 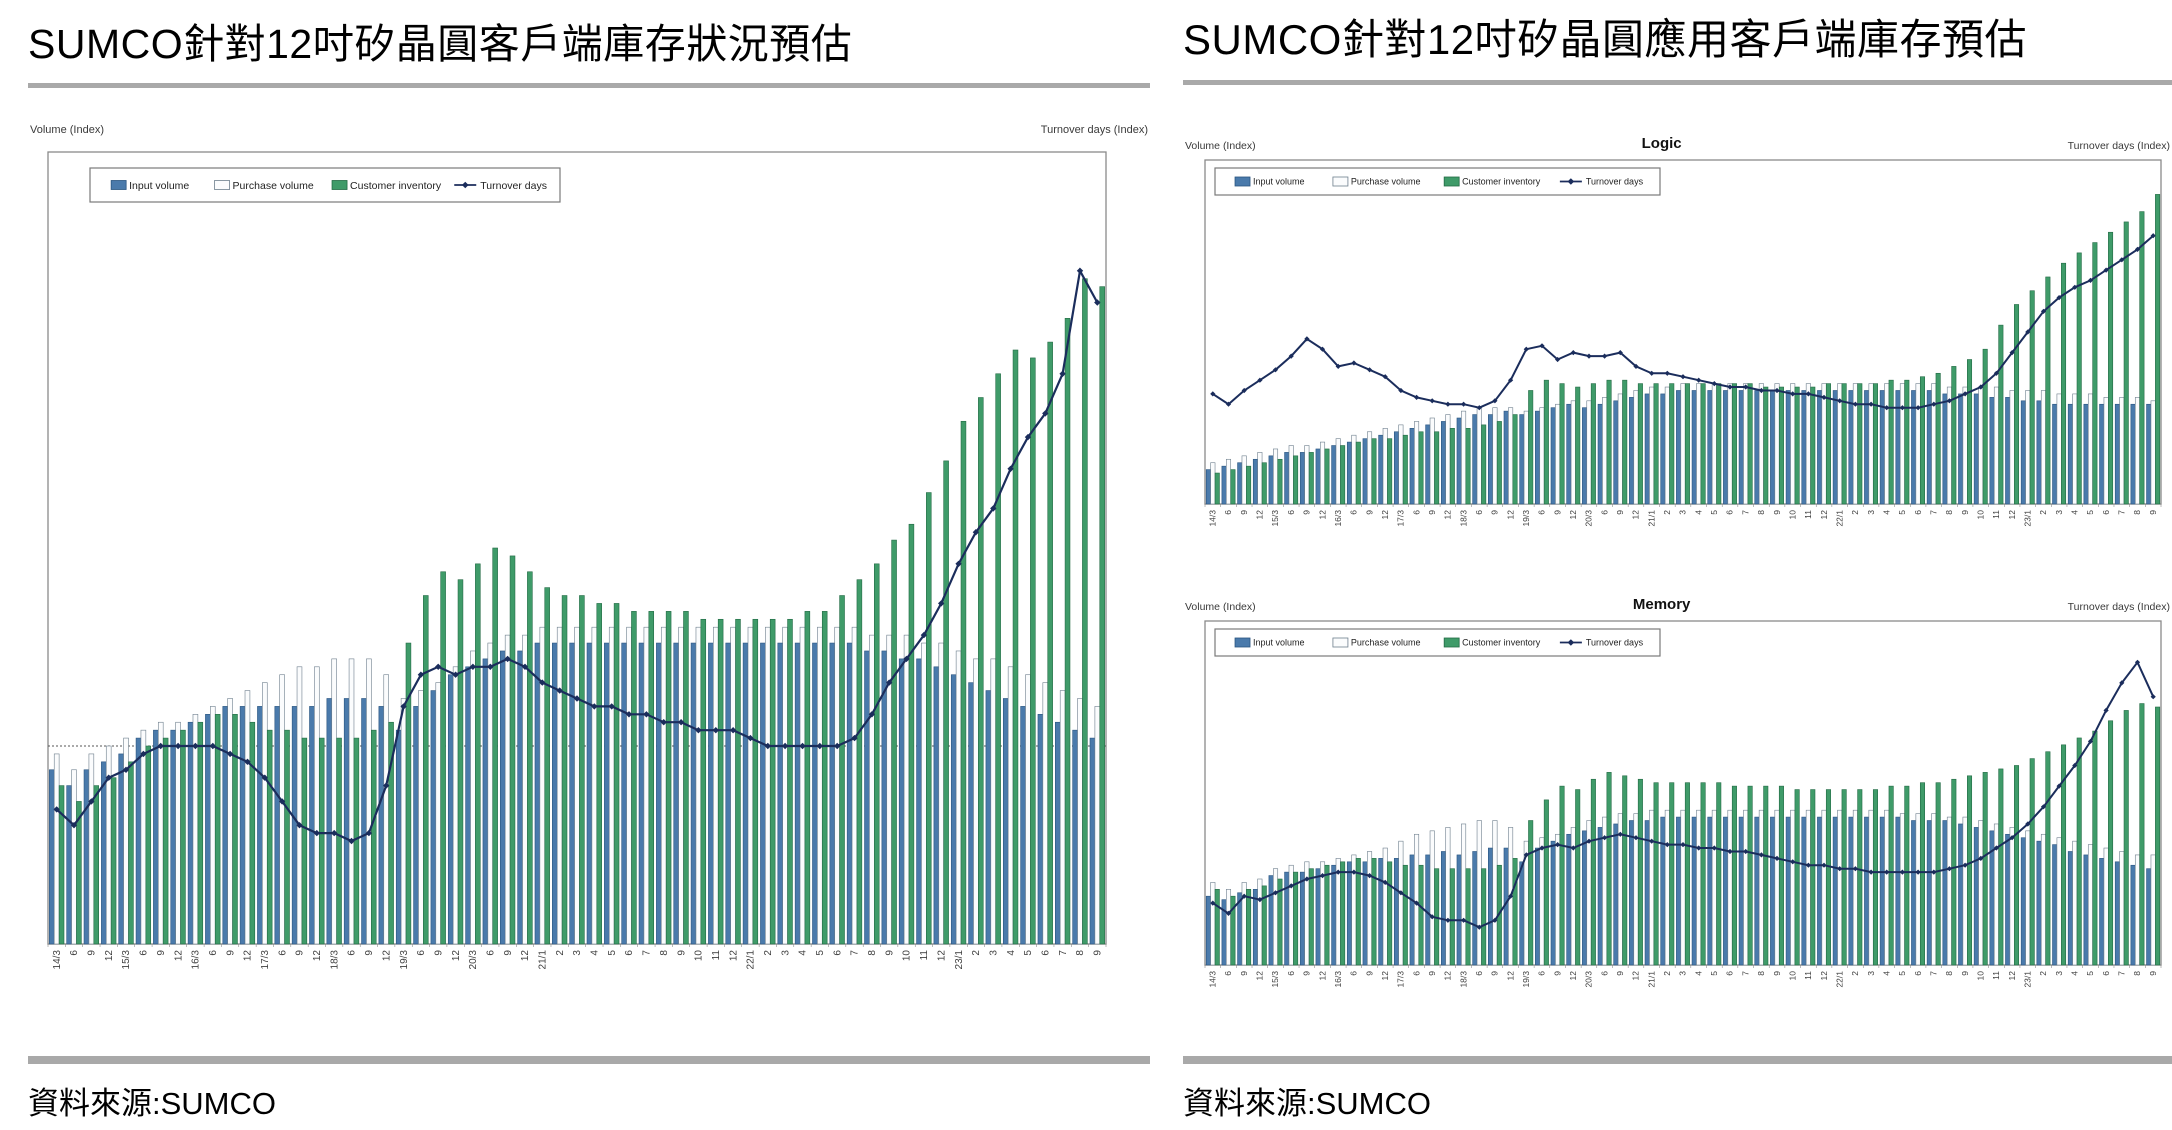 What do you see at coordinates (1683, 444) in the screenshot?
I see `bars-purchase-volume` at bounding box center [1683, 444].